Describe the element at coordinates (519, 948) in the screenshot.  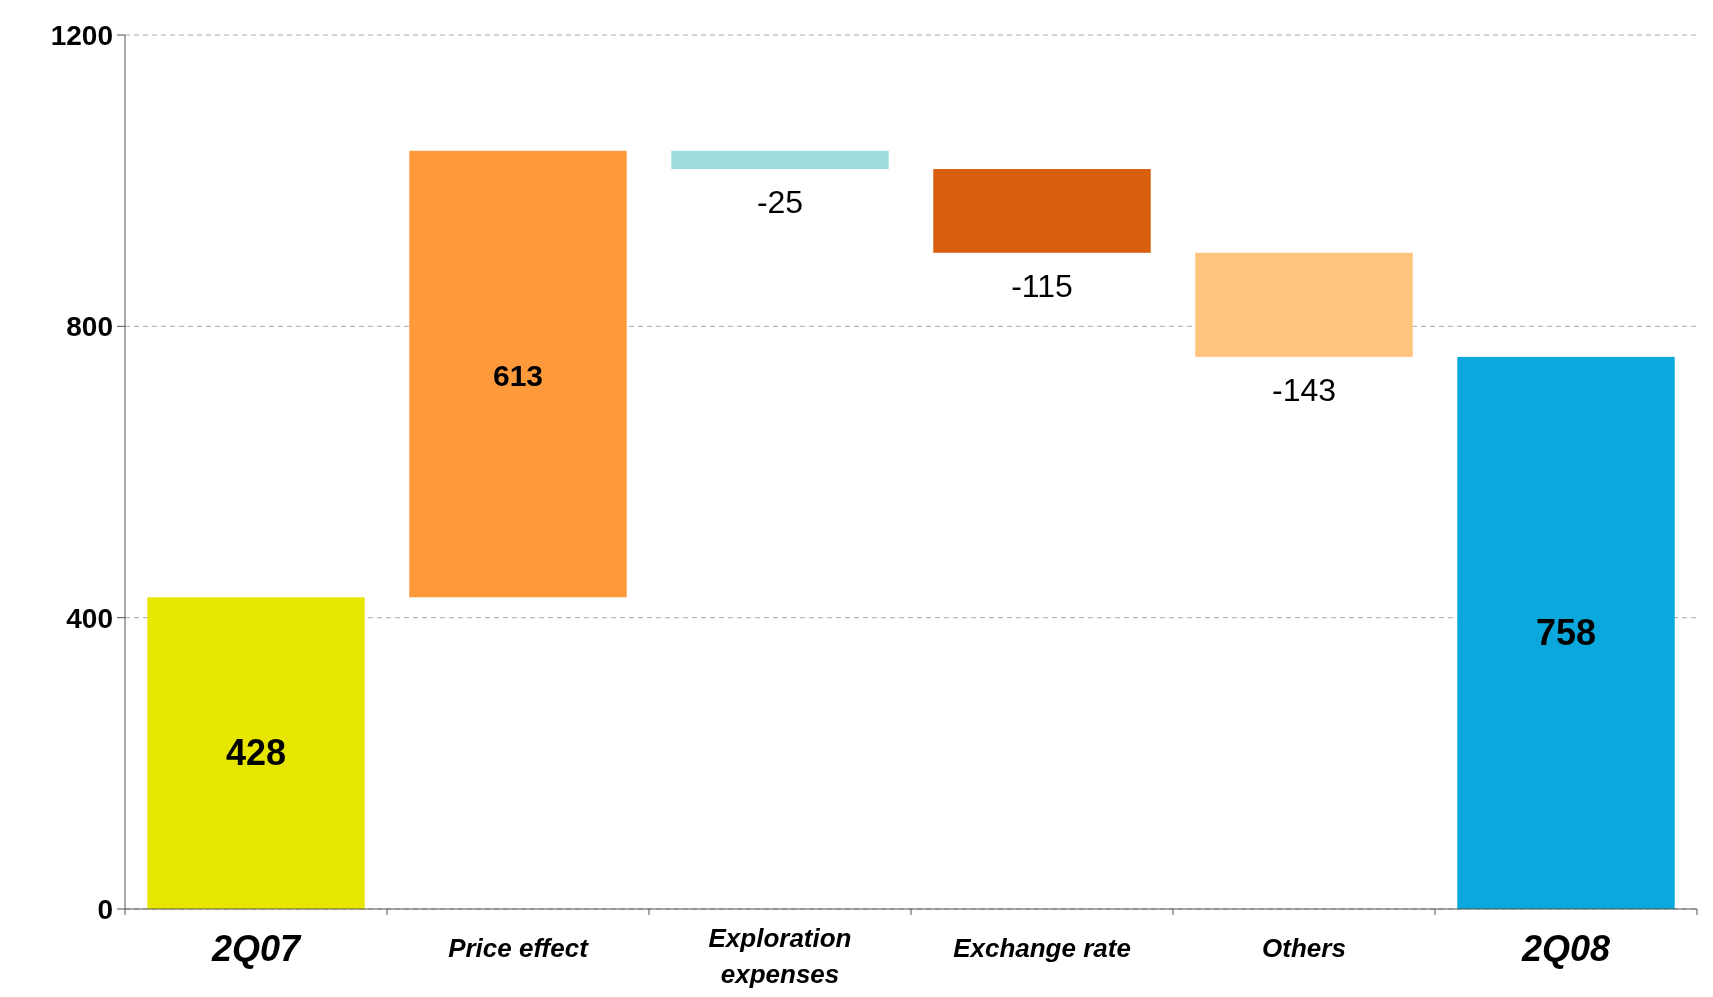
I see `x-tick-label: Price effect` at that location.